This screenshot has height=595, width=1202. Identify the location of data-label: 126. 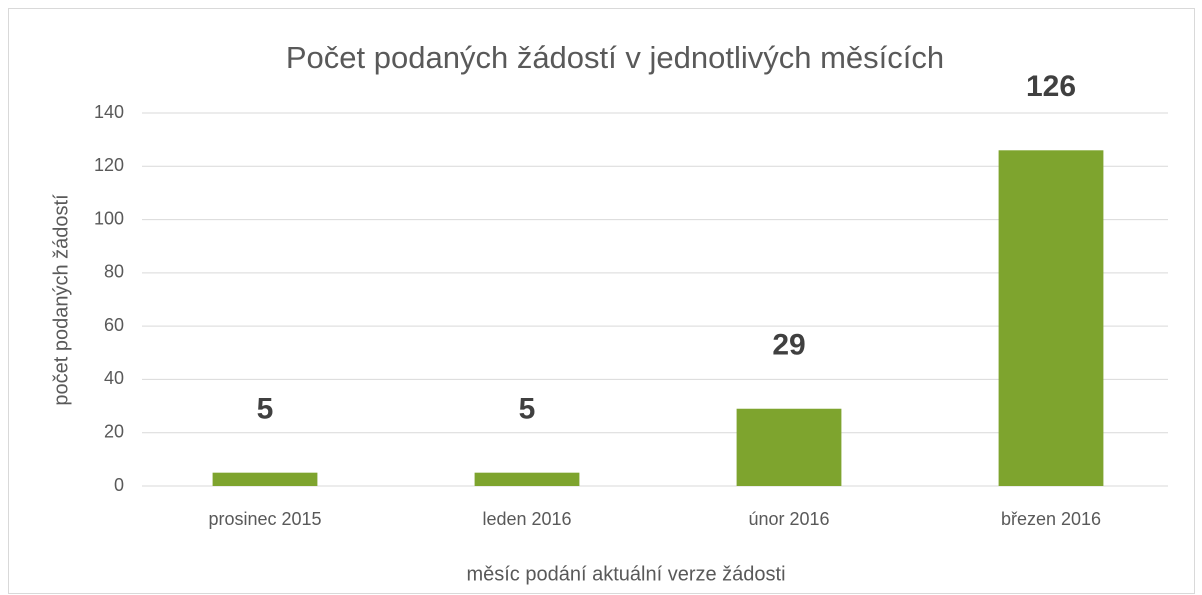
(1051, 86).